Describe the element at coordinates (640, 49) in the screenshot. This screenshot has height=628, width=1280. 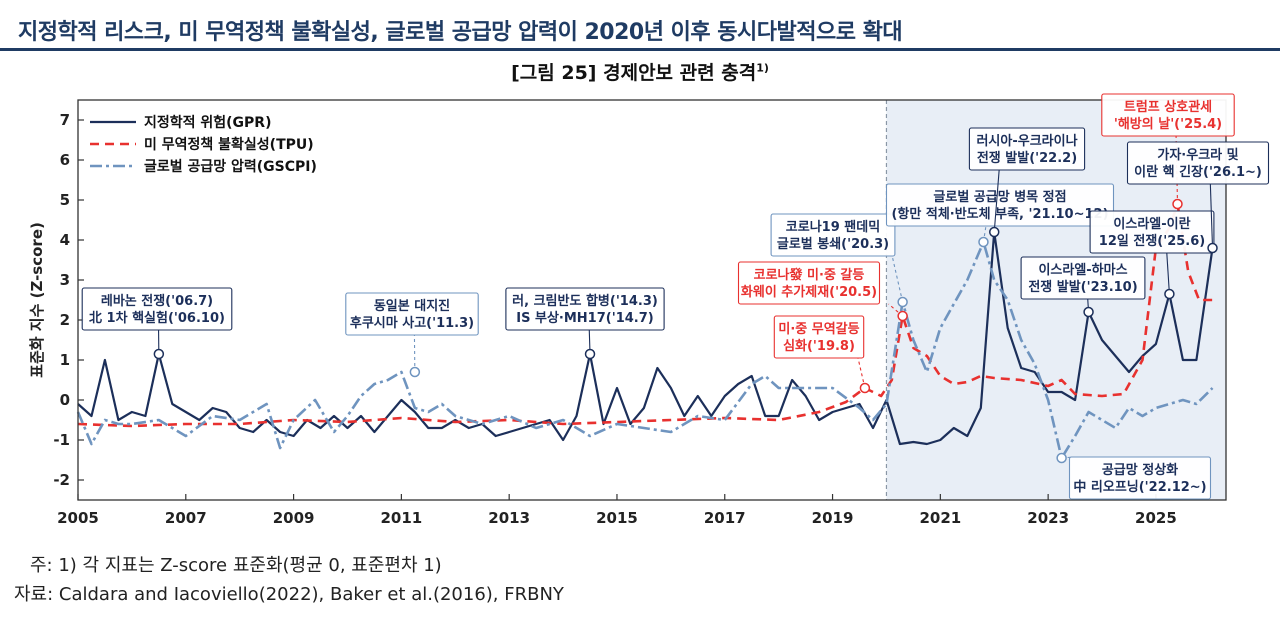
I see `headline-rule` at that location.